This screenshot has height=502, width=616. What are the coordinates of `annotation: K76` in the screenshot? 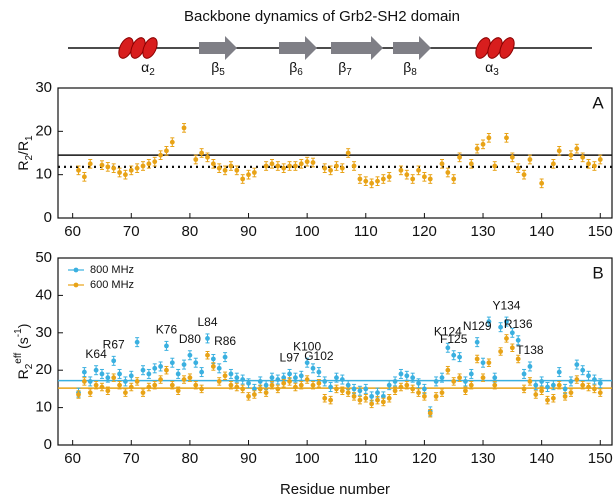 It's located at (167, 330).